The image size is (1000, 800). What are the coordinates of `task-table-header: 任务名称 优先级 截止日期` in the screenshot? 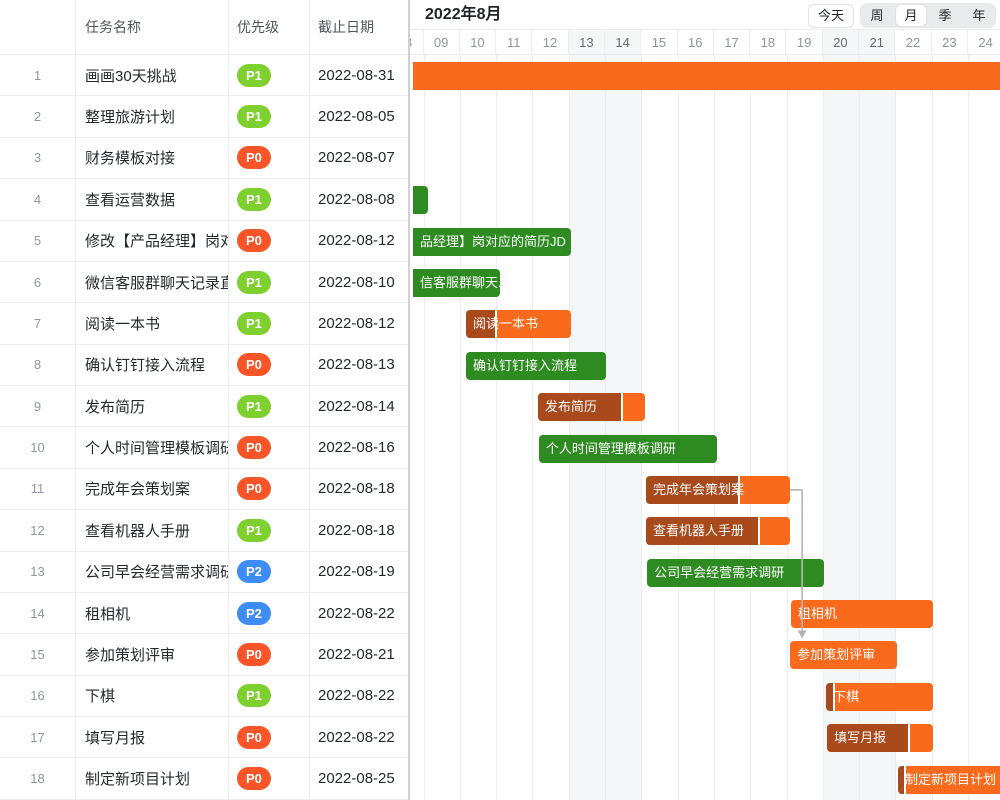 It's located at (204, 27).